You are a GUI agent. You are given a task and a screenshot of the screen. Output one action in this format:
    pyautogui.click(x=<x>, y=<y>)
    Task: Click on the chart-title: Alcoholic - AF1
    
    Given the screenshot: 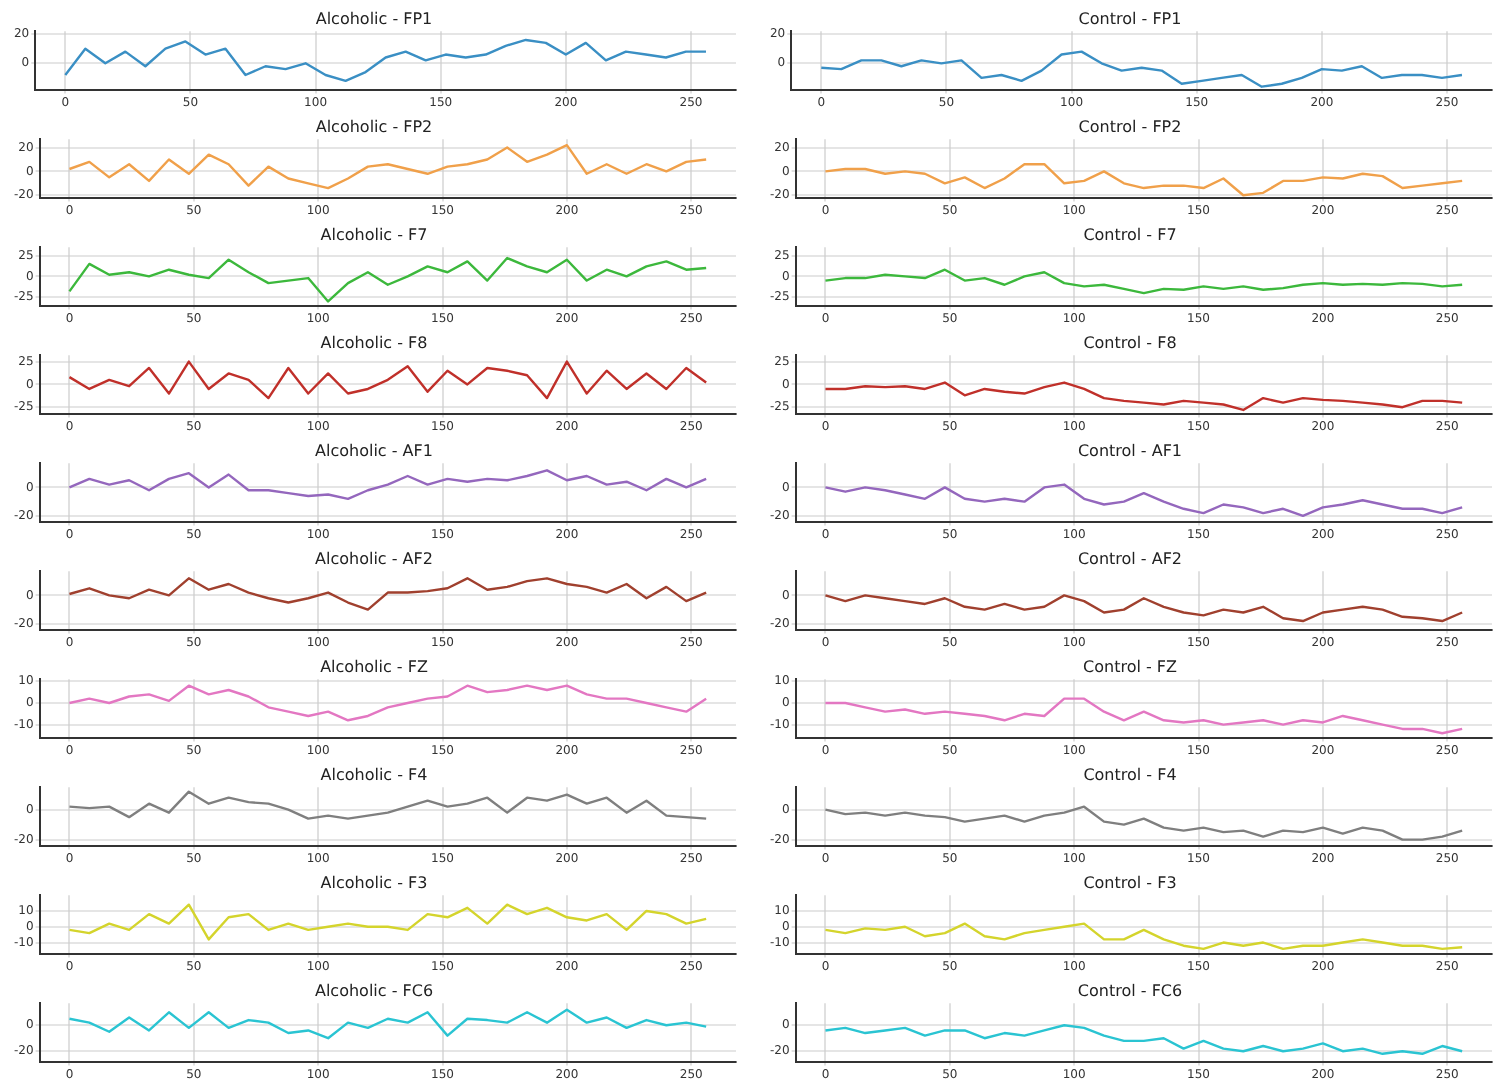 What is the action you would take?
    pyautogui.click(x=374, y=450)
    